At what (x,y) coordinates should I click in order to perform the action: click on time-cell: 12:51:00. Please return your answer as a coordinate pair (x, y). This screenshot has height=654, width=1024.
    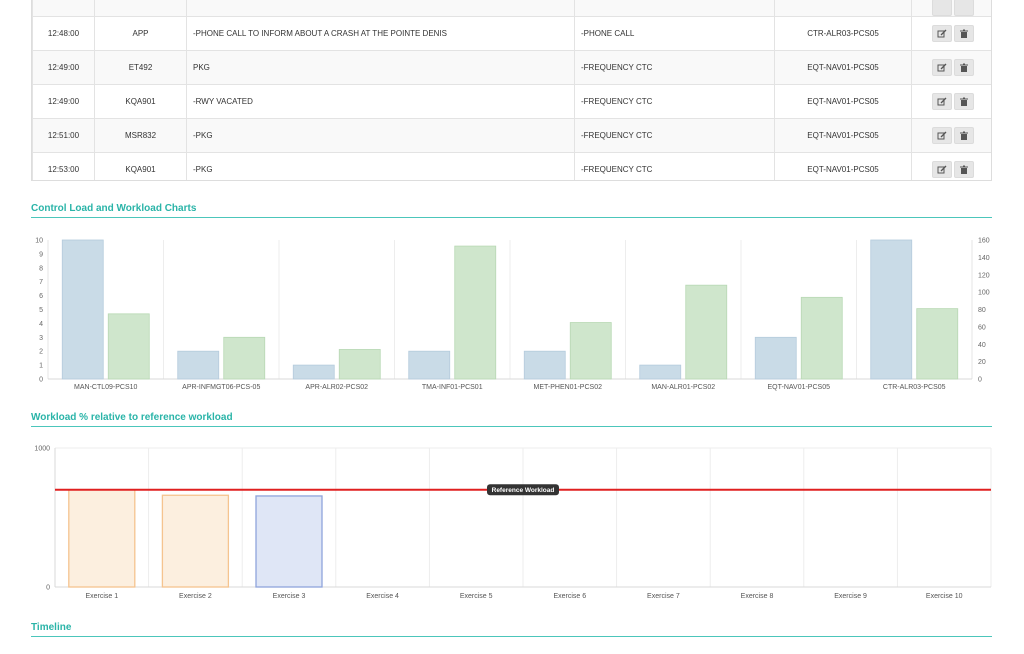
    Looking at the image, I should click on (63, 135).